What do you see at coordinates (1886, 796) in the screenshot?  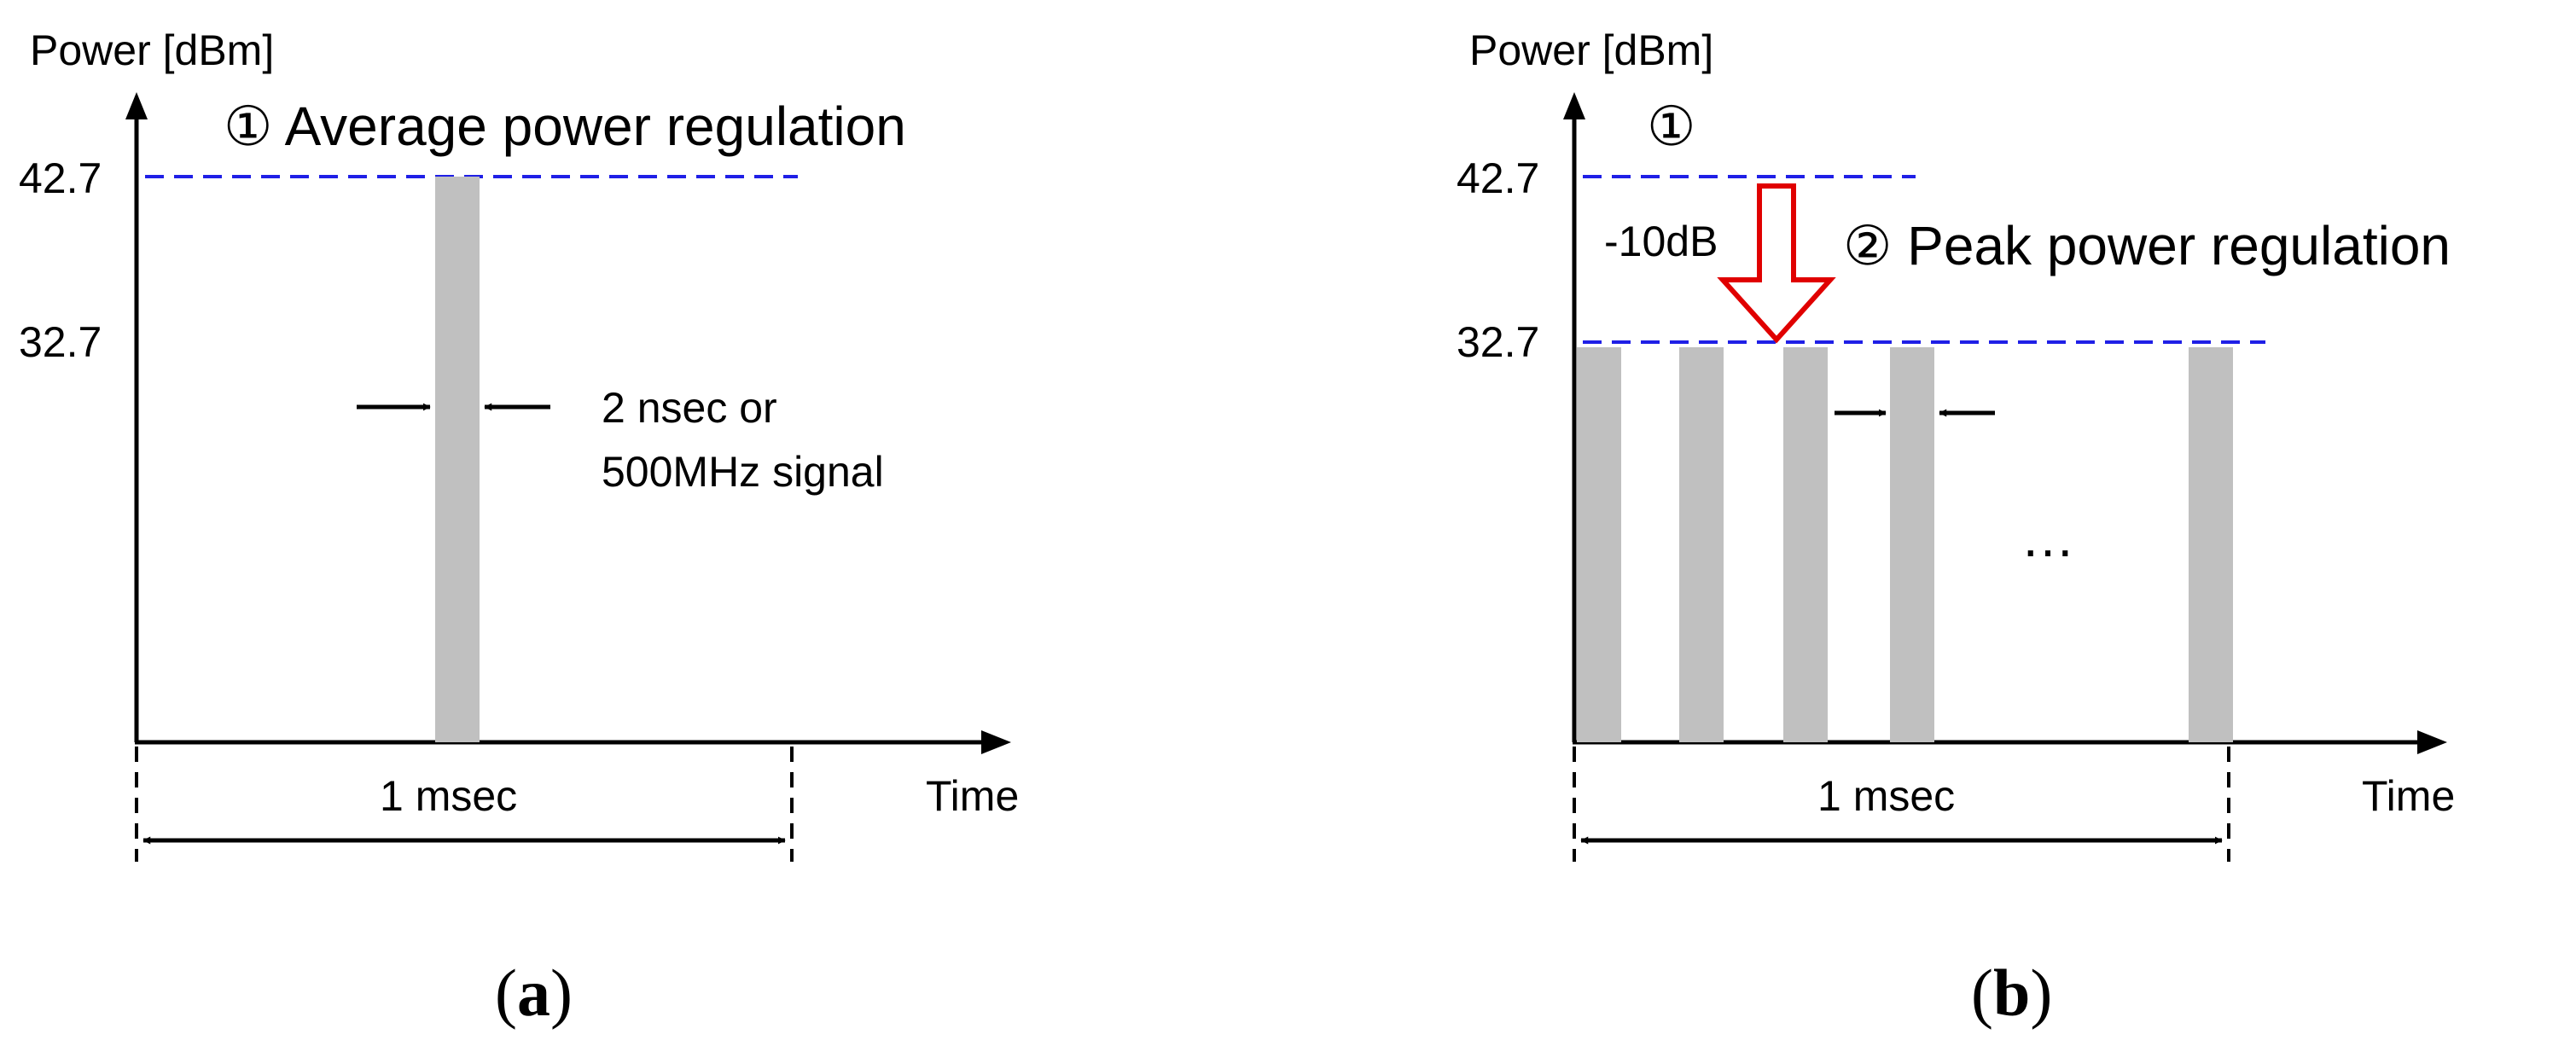 I see `panel-b-duration-label: 1 msec` at bounding box center [1886, 796].